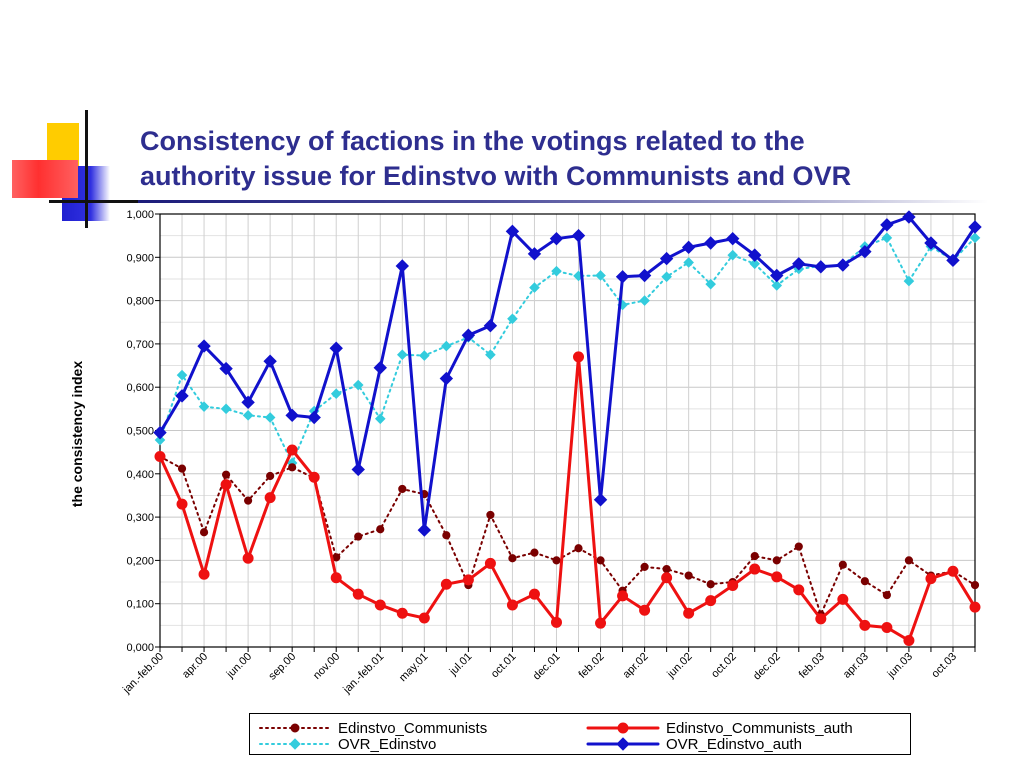 The image size is (1024, 768). Describe the element at coordinates (282, 667) in the screenshot. I see `x-tick-label: sep.00` at that location.